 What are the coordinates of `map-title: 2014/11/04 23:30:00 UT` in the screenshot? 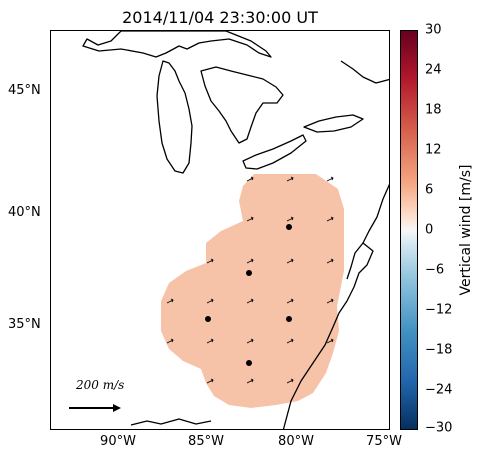 It's located at (220, 17).